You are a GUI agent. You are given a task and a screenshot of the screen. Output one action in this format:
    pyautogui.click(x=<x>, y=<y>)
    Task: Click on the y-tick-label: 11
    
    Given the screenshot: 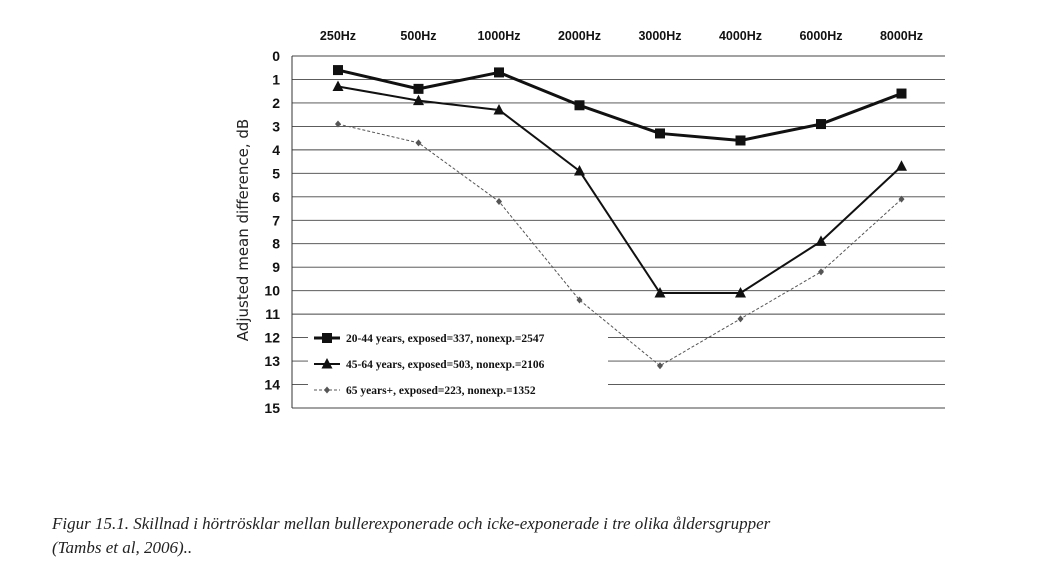 What is the action you would take?
    pyautogui.click(x=272, y=314)
    